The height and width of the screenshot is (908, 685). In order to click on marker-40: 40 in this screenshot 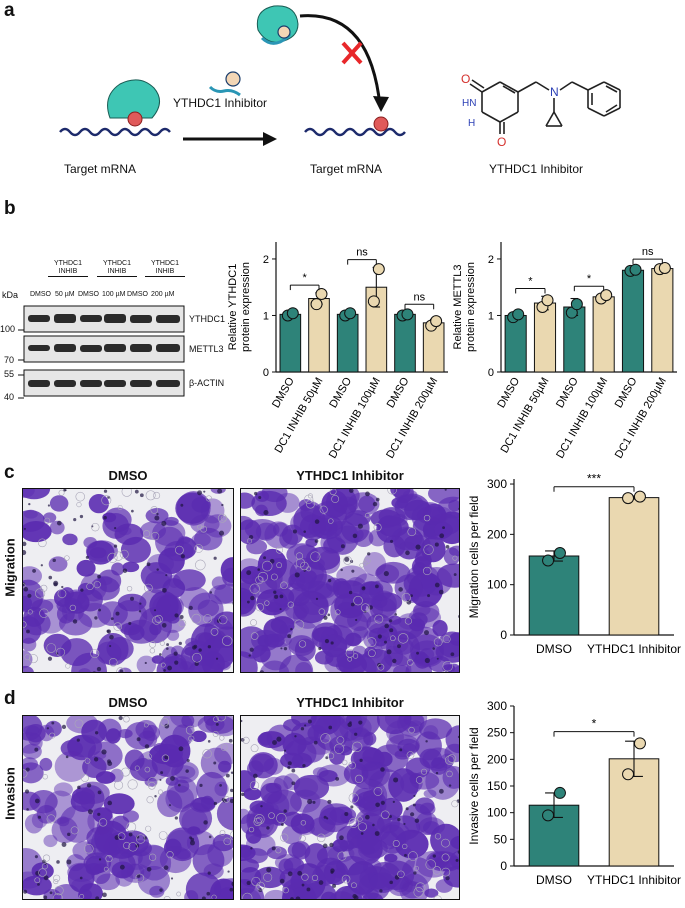, I will do `click(9, 397)`.